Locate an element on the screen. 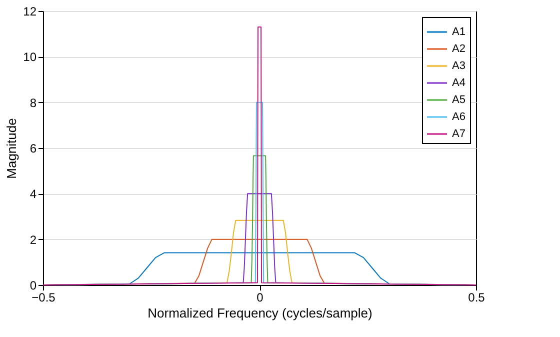 The width and height of the screenshot is (560, 337). y-tick-label: 12 is located at coordinates (30, 11).